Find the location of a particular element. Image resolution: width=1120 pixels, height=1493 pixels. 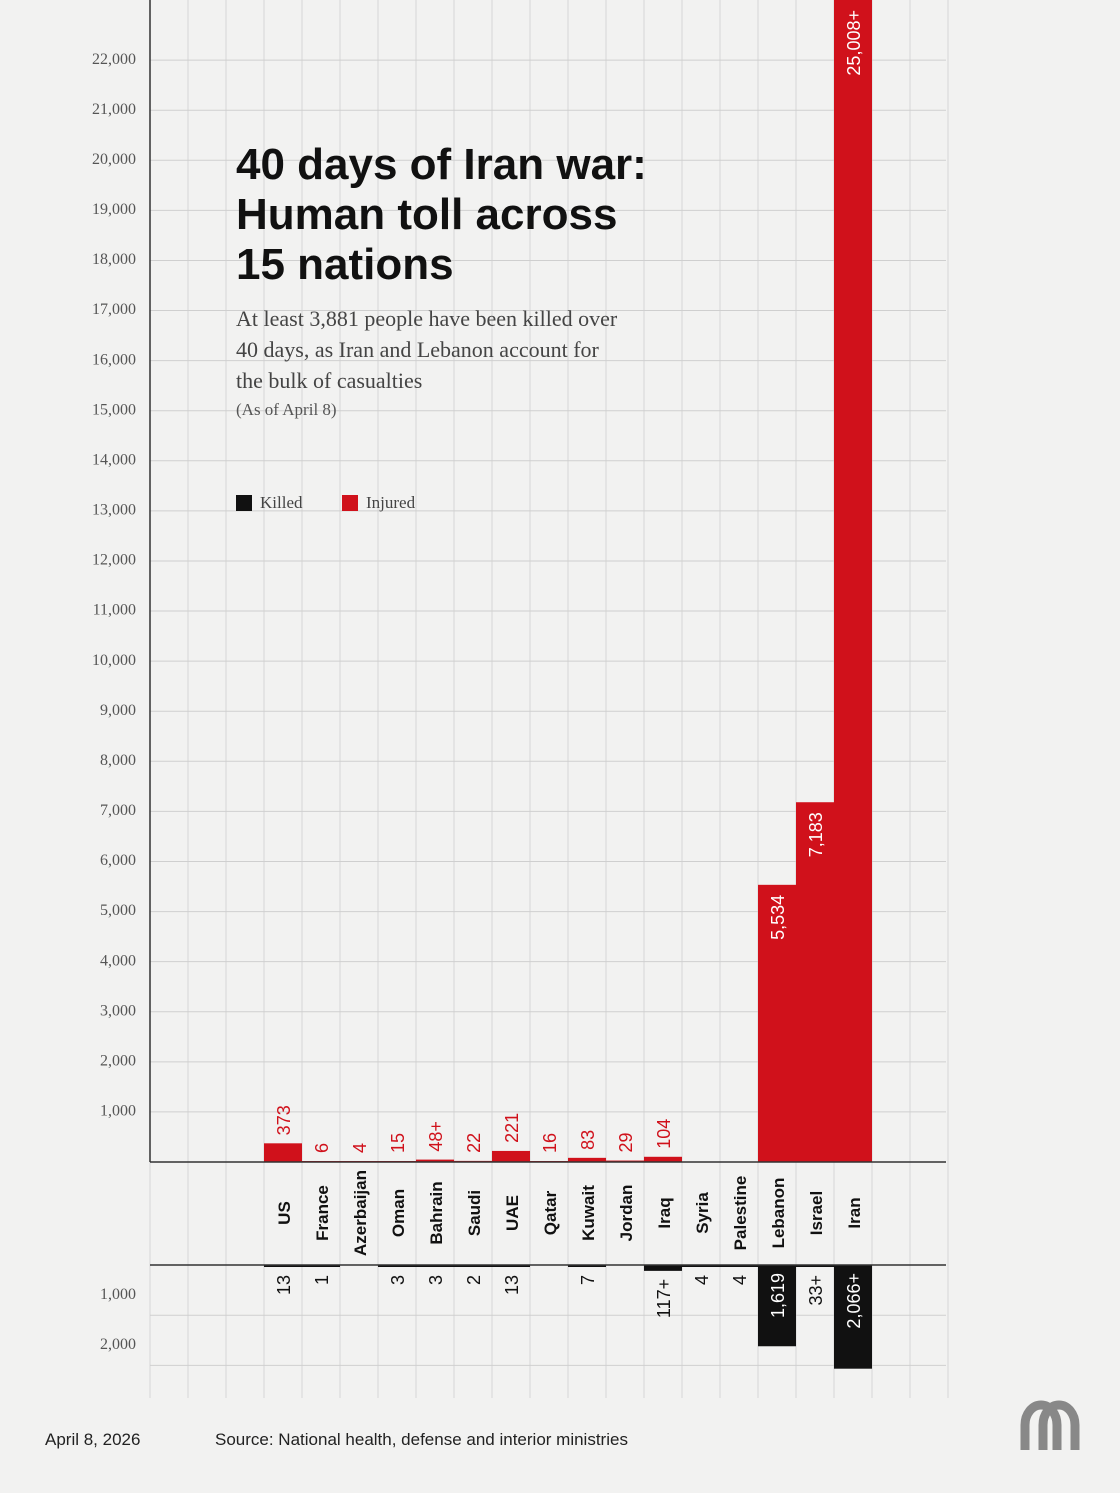

value-label: 221 is located at coordinates (512, 1128).